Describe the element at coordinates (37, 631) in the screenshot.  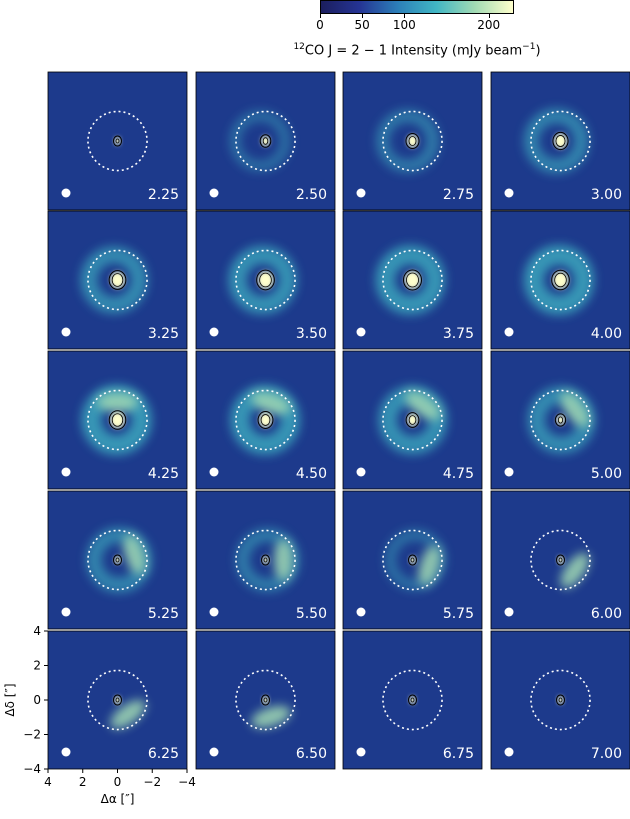
I see `y-tick-label: 4` at that location.